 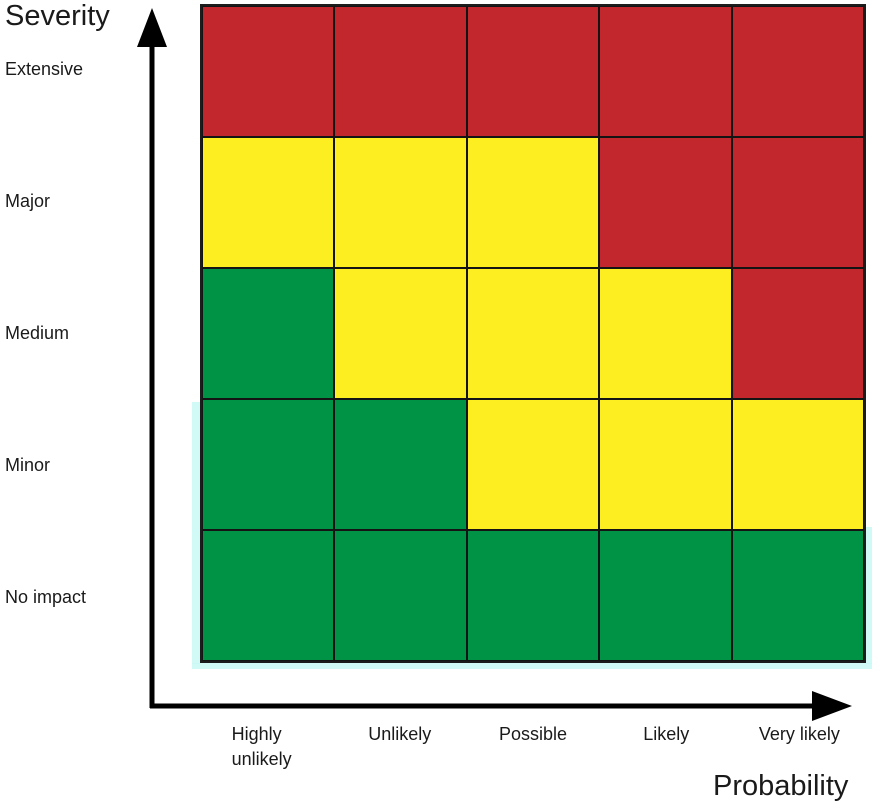 I want to click on x-tick-label: Very likely, so click(x=799, y=734).